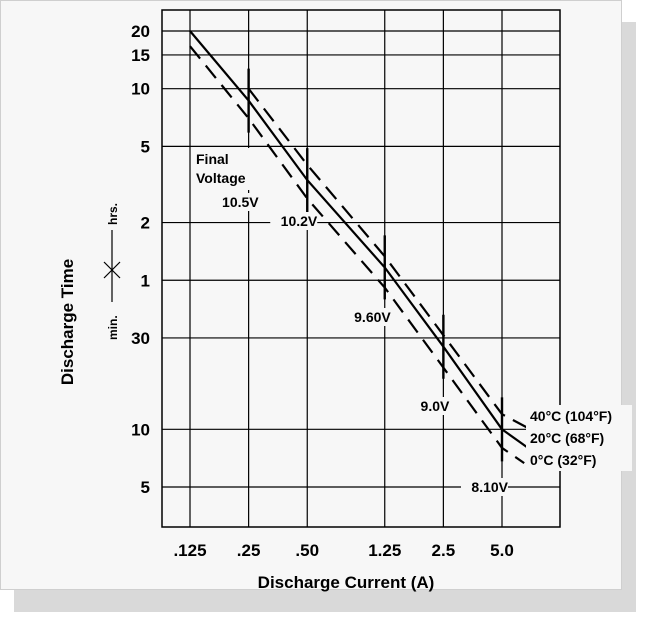 The image size is (654, 622). I want to click on legend: 40°C (104°F) 20°C (68°F) 0°C (32°F), so click(579, 438).